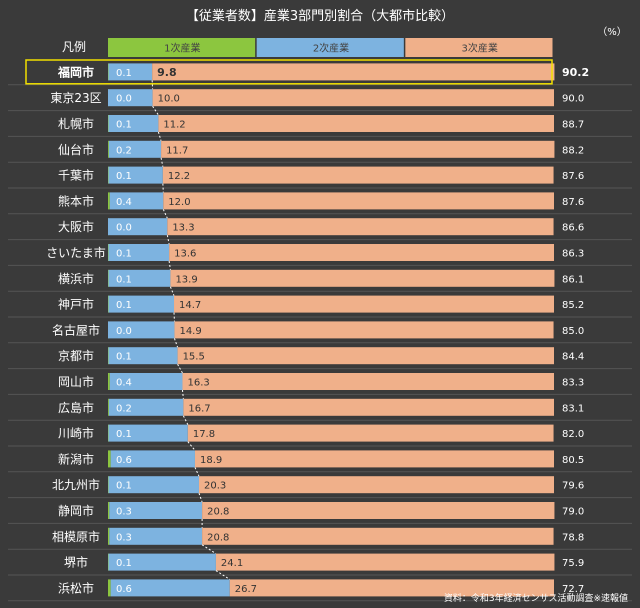 The image size is (640, 608). What do you see at coordinates (612, 32) in the screenshot?
I see `unit-label: （%）` at bounding box center [612, 32].